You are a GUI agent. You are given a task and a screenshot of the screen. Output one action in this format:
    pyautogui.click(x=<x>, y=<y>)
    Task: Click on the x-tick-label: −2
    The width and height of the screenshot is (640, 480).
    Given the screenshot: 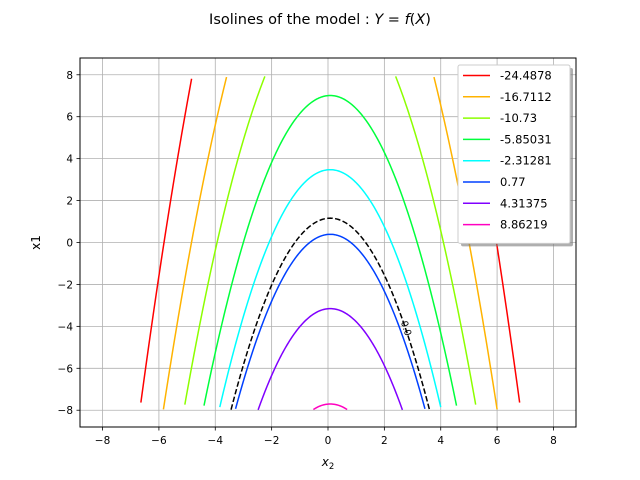 What is the action you would take?
    pyautogui.click(x=271, y=441)
    